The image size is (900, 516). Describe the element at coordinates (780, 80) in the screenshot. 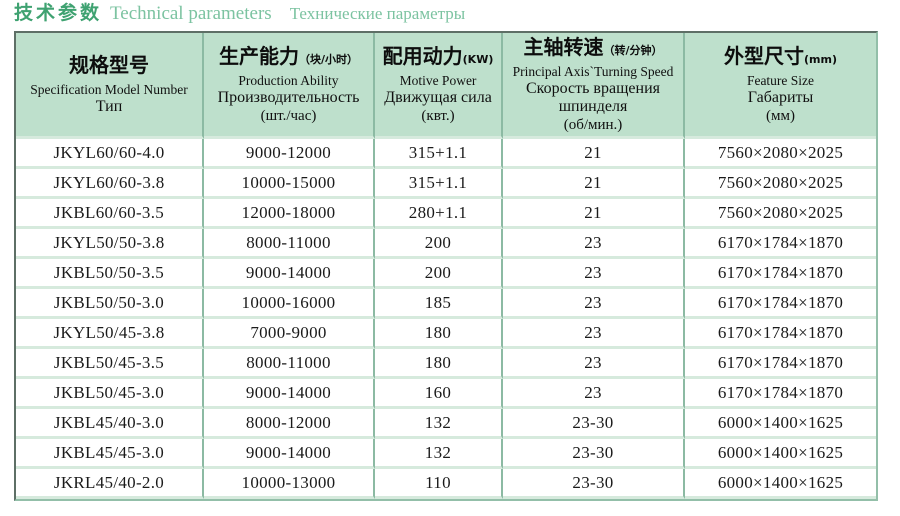

I see `header-size-en: Feature Size` at that location.